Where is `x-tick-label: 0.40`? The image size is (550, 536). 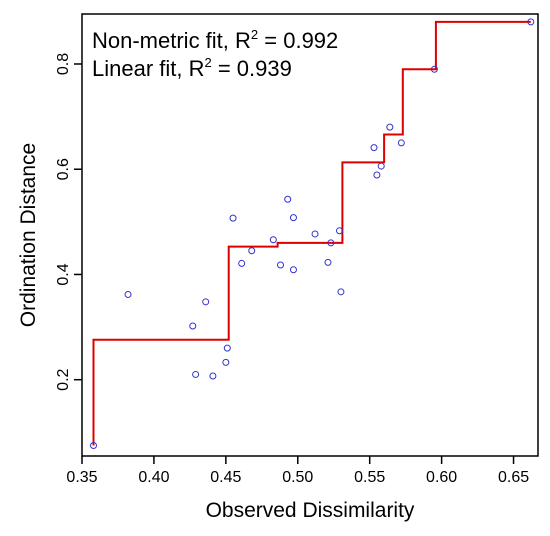 x-tick-label: 0.40 is located at coordinates (153, 477).